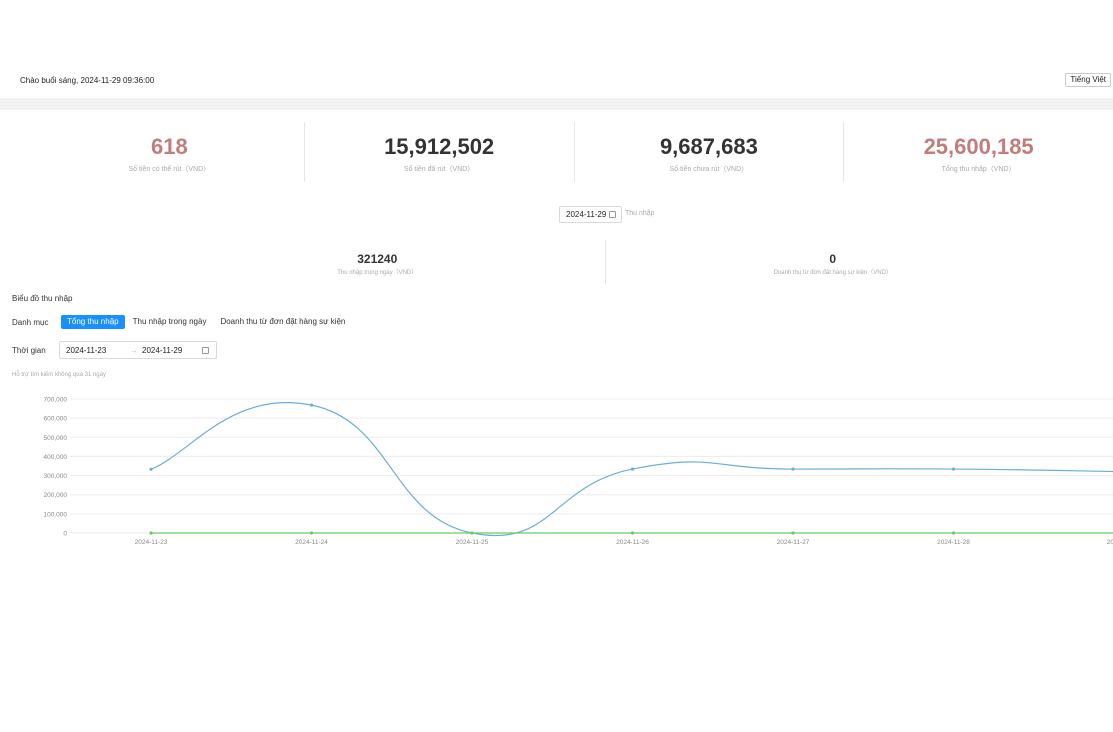  What do you see at coordinates (56, 419) in the screenshot?
I see `y-tick-label: 600,000` at bounding box center [56, 419].